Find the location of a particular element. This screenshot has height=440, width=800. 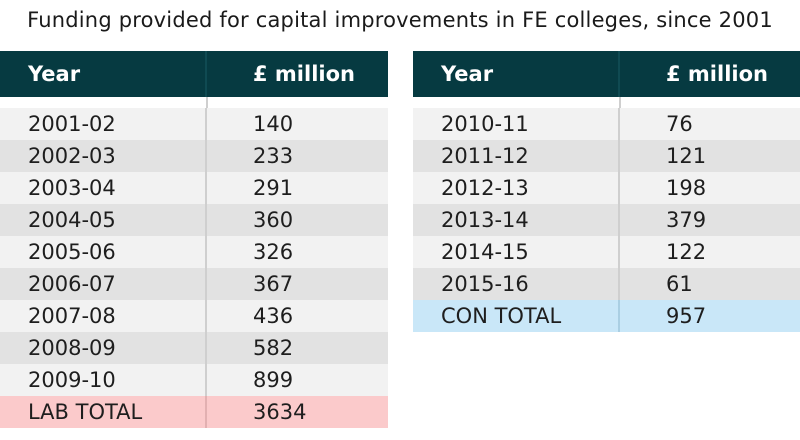

amount-cell: 198 is located at coordinates (686, 188).